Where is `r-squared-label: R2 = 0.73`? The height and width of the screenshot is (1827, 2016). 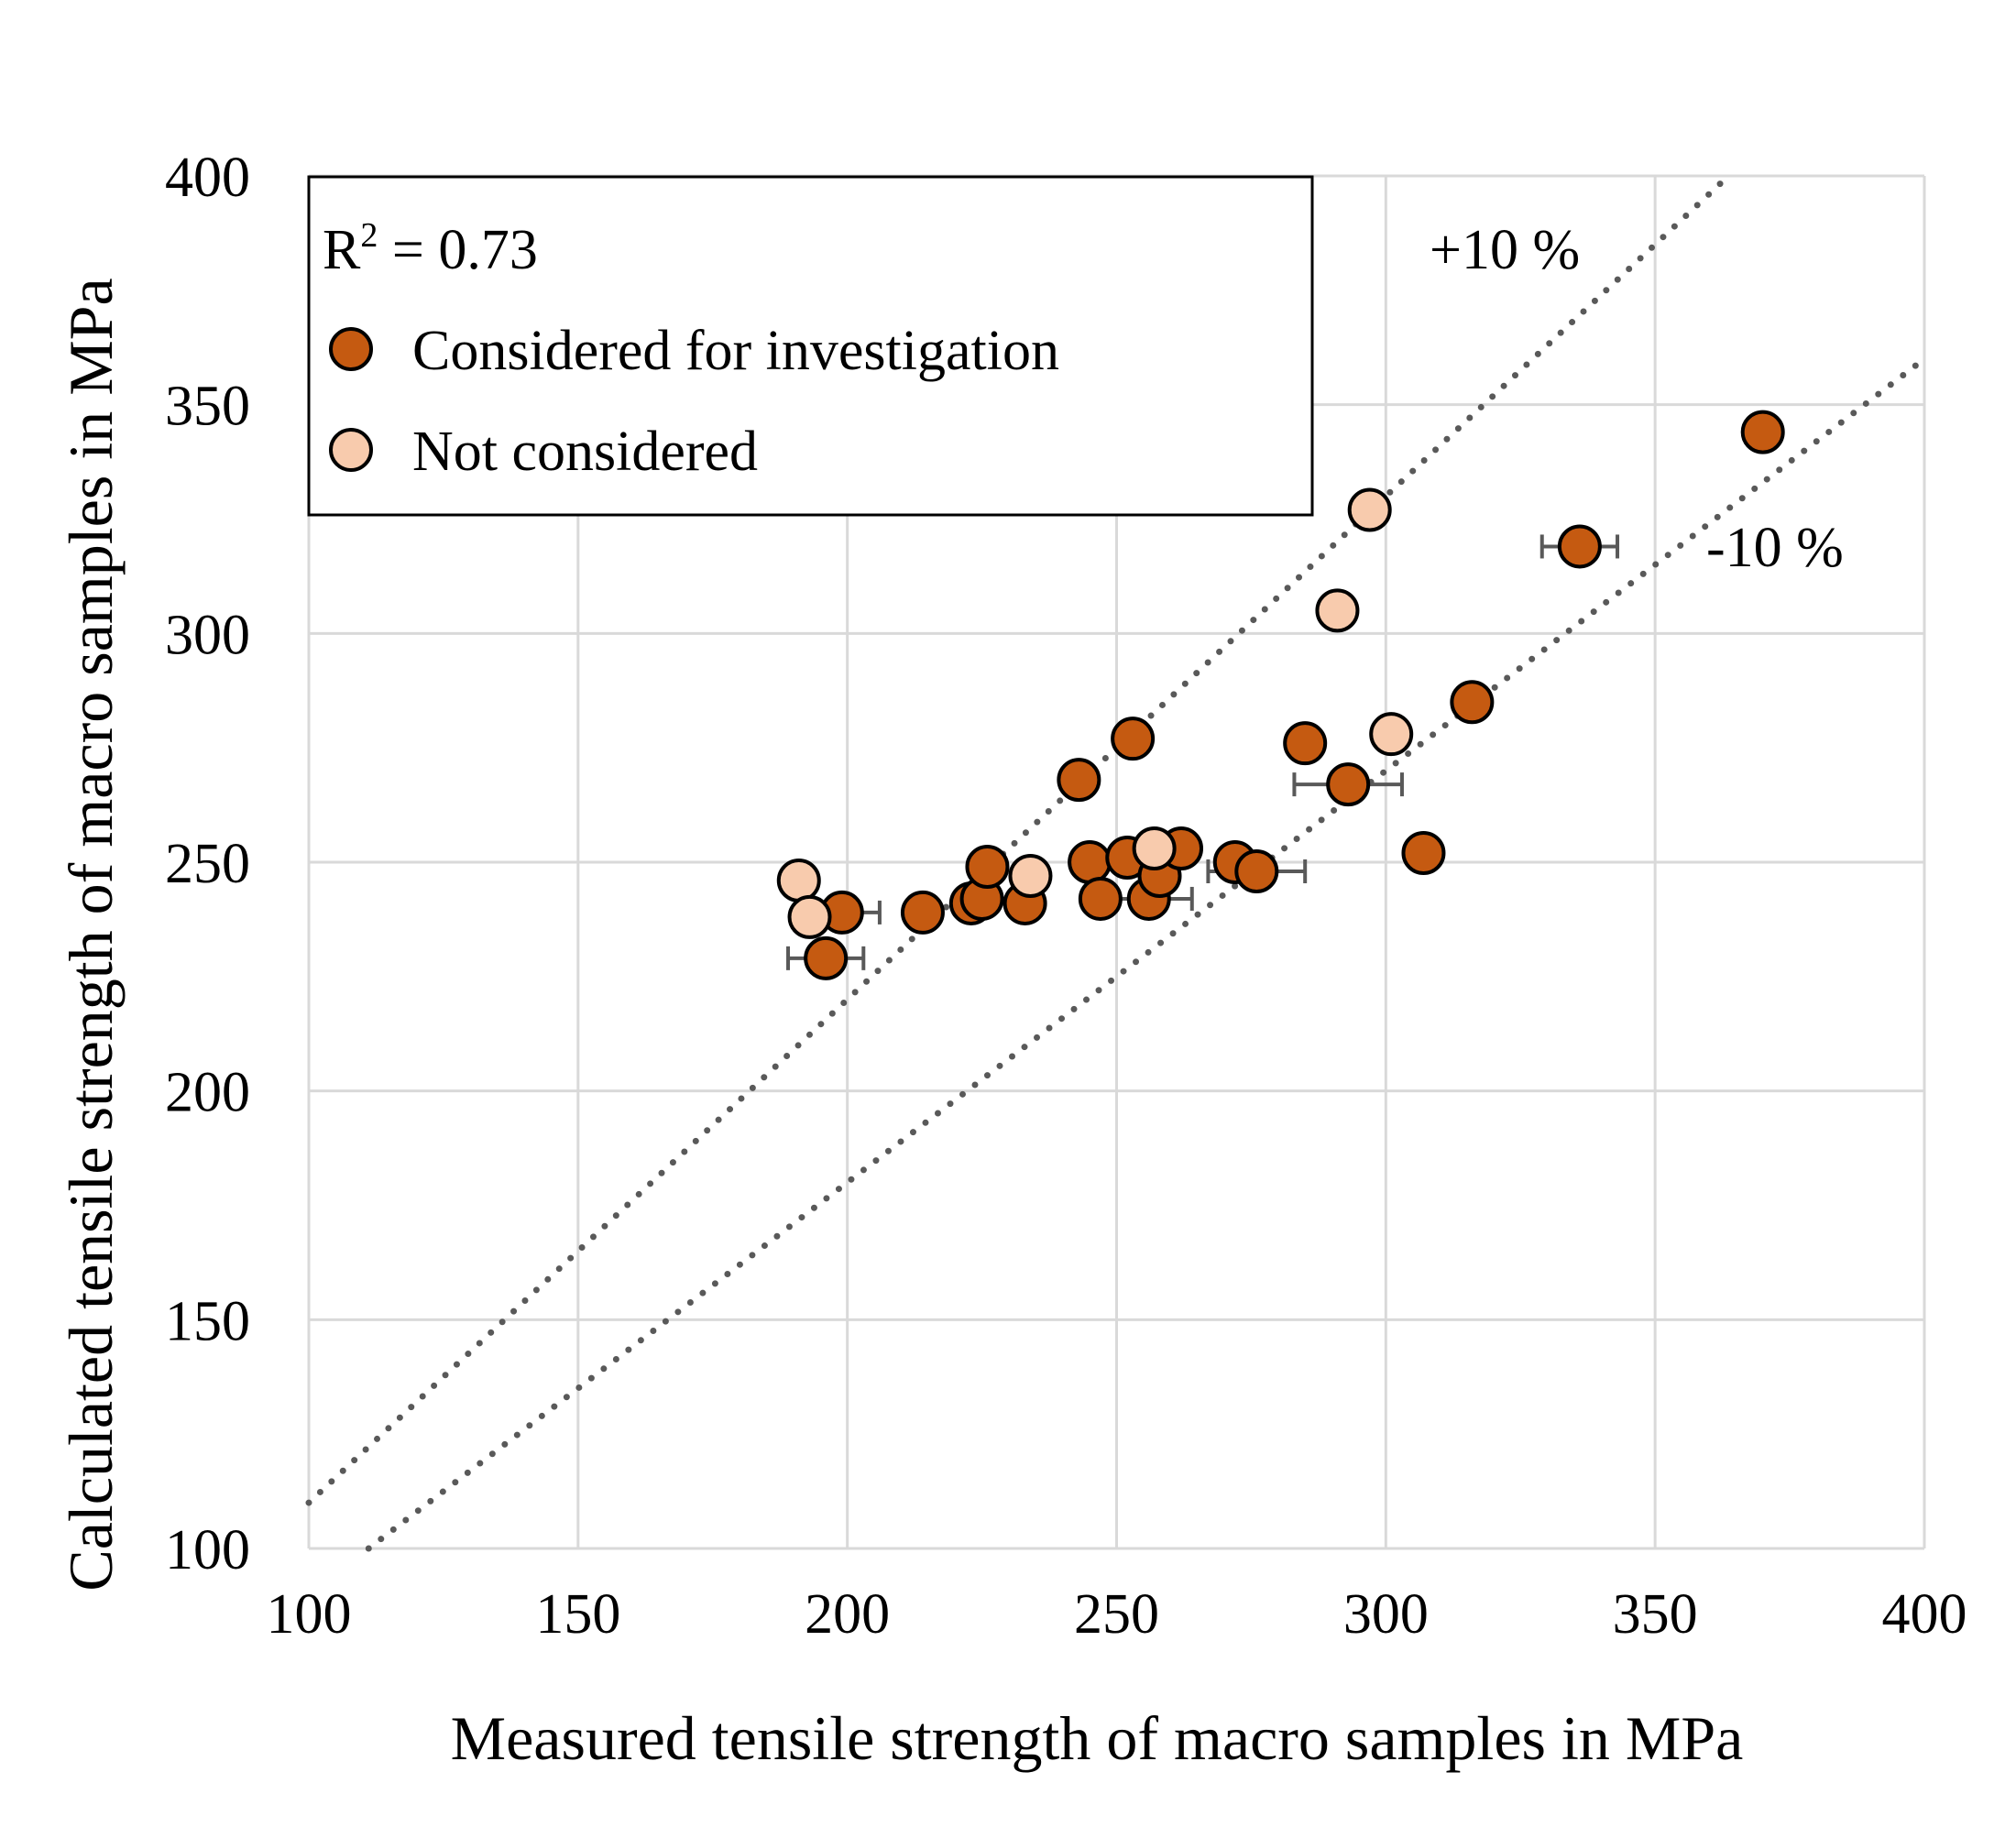
r-squared-label: R2 = 0.73 is located at coordinates (430, 248).